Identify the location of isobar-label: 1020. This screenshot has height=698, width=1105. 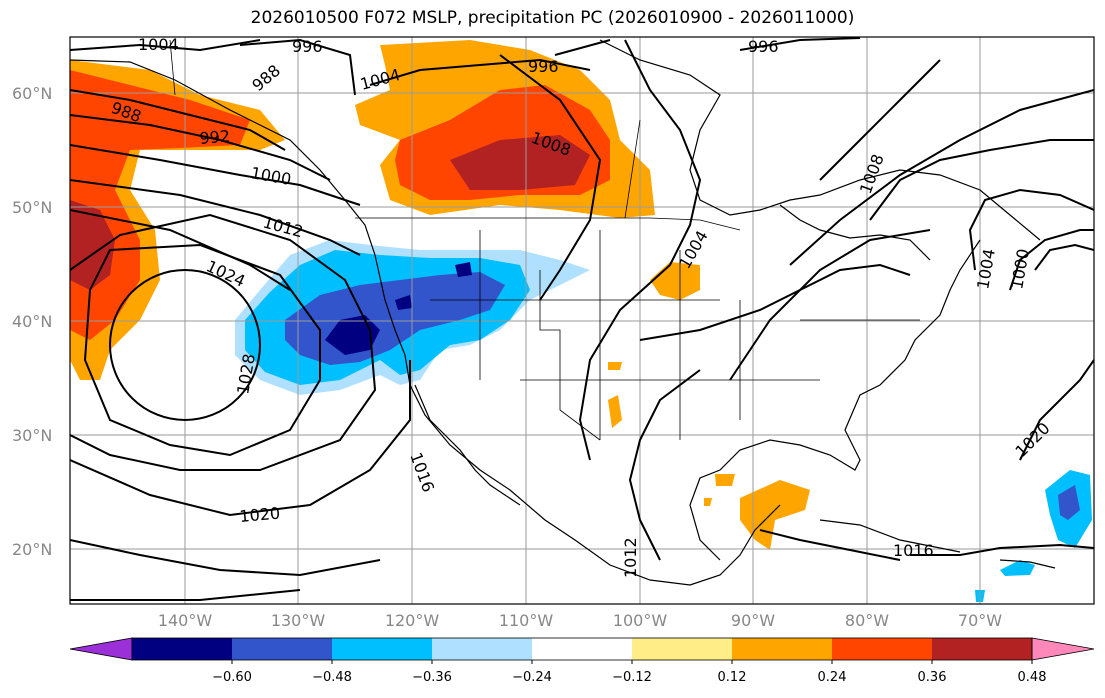
(260, 515).